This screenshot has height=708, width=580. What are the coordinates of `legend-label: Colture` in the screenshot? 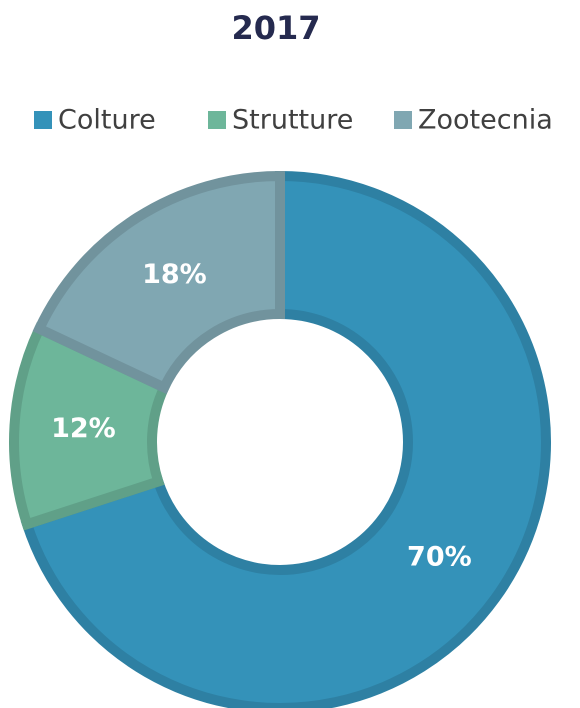 It's located at (107, 120).